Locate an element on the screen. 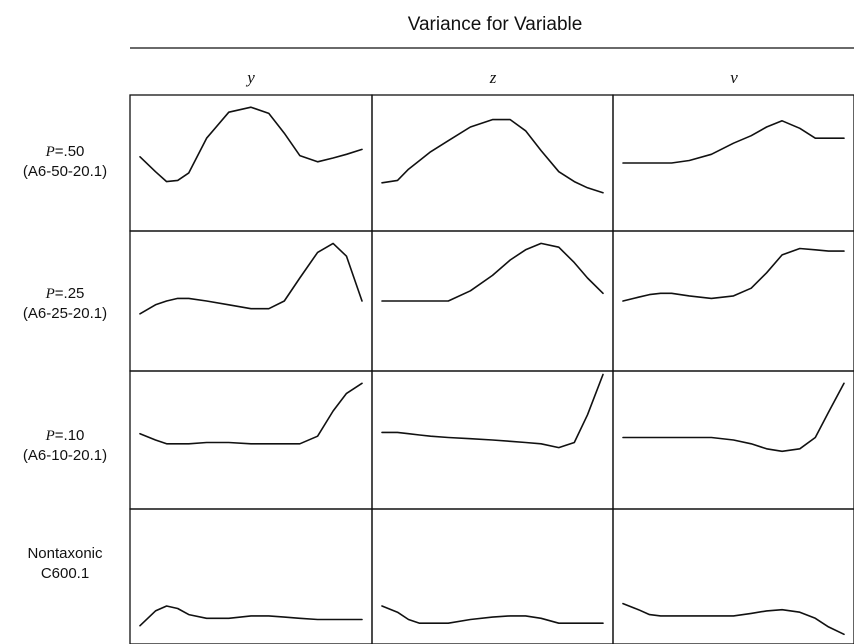  series-line-z-p25 is located at coordinates (492, 272).